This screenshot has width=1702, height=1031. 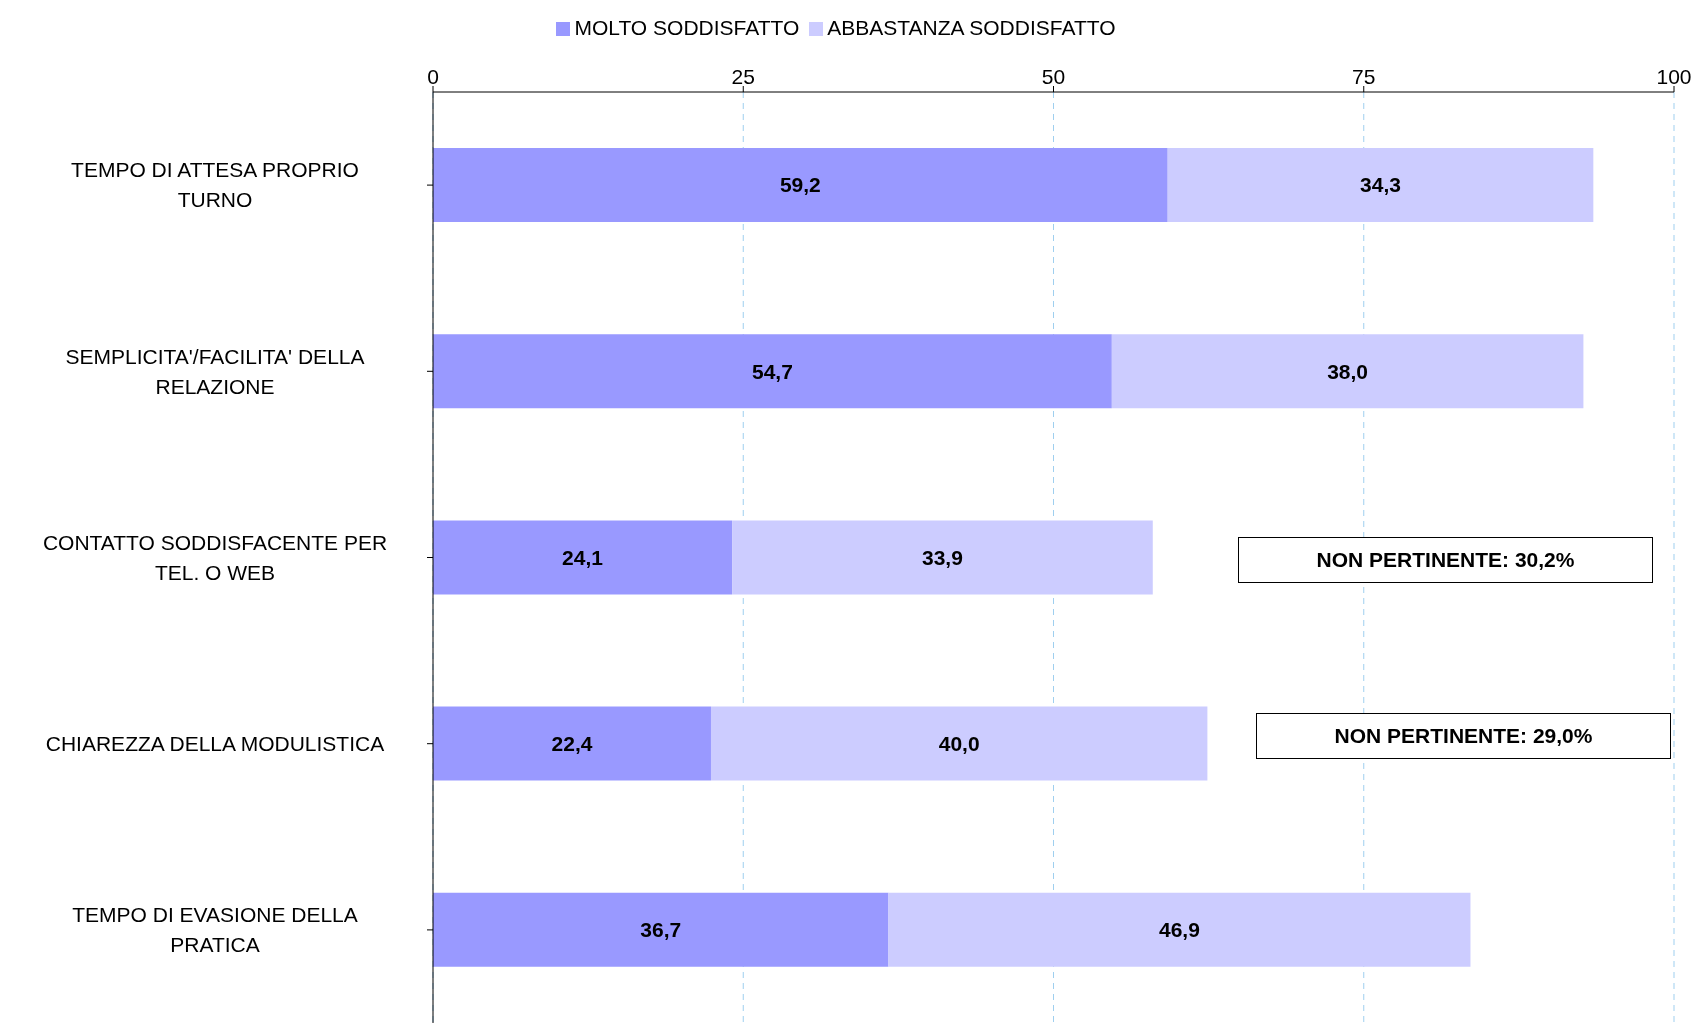 What do you see at coordinates (1674, 76) in the screenshot?
I see `x-tick-label: 100` at bounding box center [1674, 76].